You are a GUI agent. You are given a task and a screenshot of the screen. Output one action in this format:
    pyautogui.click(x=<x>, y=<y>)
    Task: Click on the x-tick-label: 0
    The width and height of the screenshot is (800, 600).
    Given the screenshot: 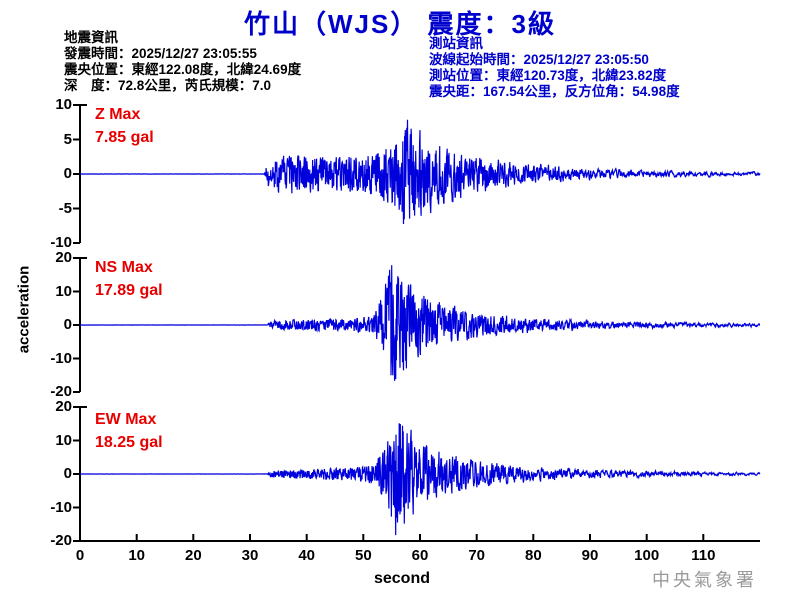 What is the action you would take?
    pyautogui.click(x=80, y=555)
    